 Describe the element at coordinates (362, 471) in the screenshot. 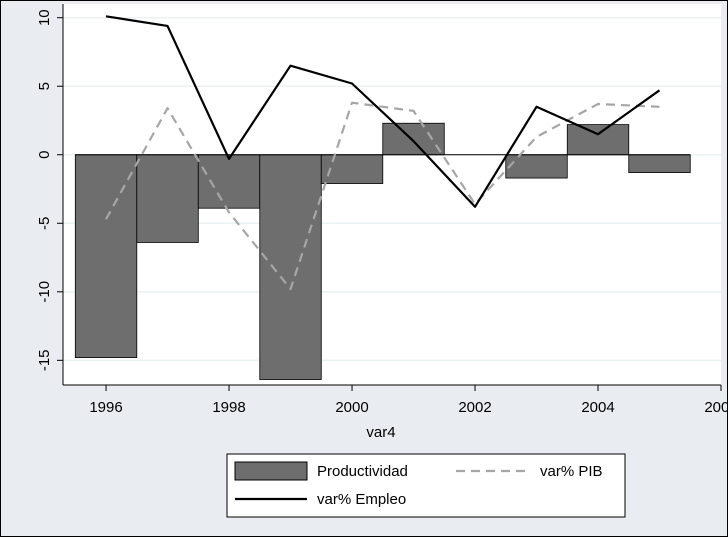

I see `legend-label-productividad: Productividad` at that location.